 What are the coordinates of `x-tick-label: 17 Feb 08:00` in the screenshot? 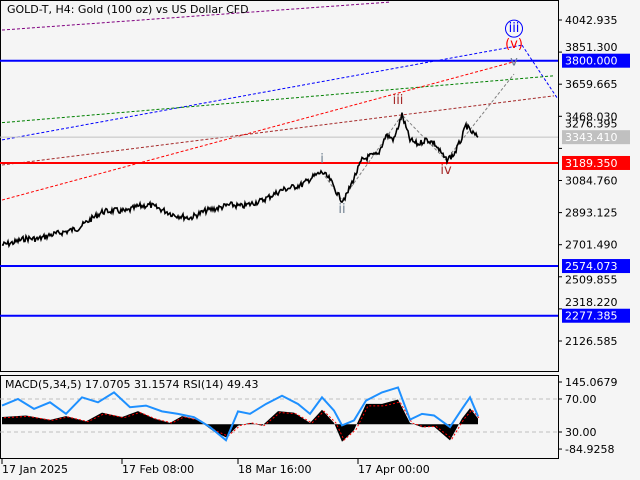 It's located at (158, 469).